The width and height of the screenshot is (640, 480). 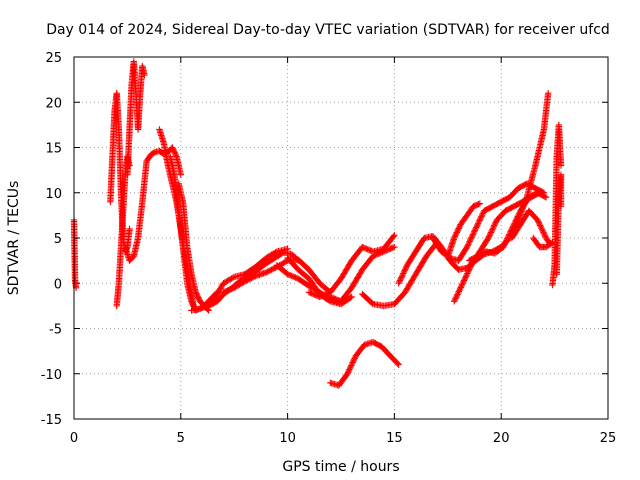 I want to click on y-tick-label: -10, so click(x=51, y=375).